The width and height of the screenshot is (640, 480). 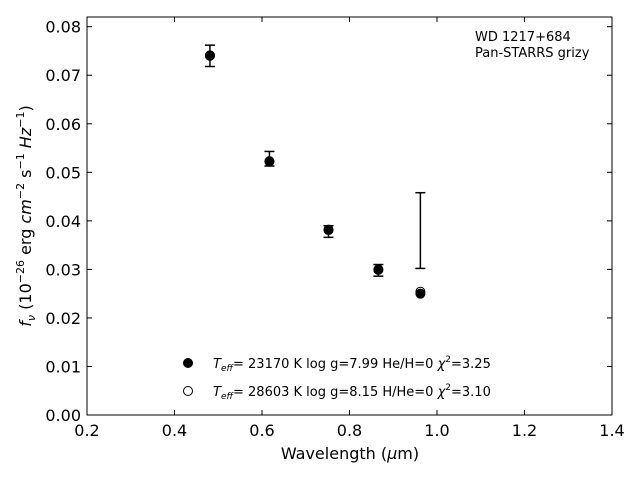 I want to click on x-axis-title: Wavelength (μm), so click(x=350, y=453).